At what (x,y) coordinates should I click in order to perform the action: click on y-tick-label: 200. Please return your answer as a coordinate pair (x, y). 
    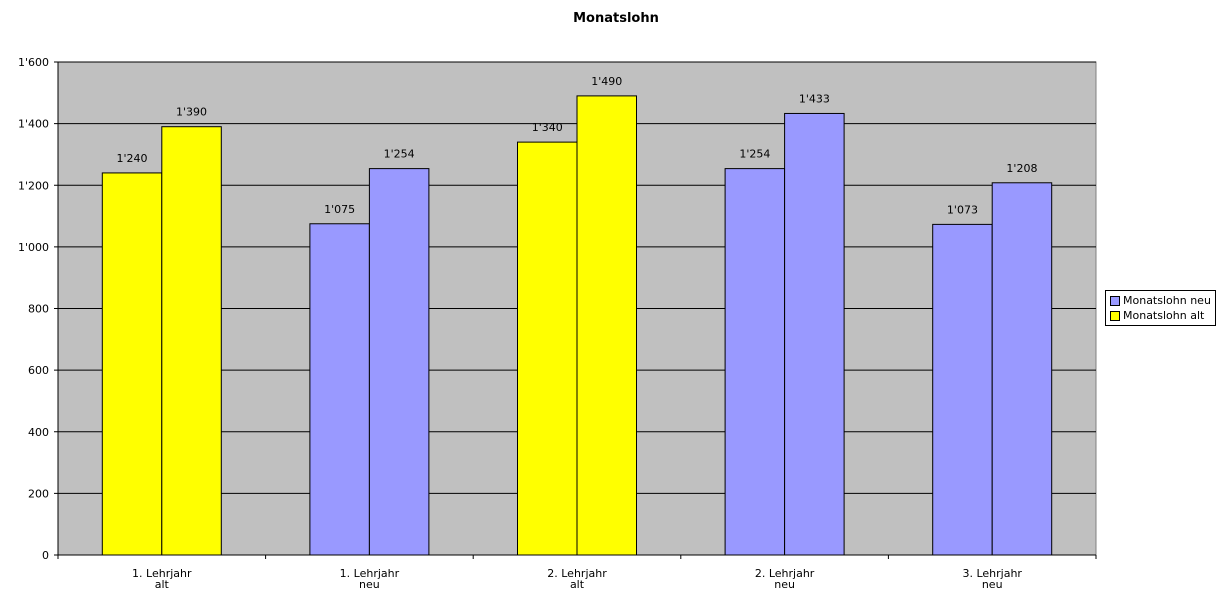
    Looking at the image, I should click on (38, 493).